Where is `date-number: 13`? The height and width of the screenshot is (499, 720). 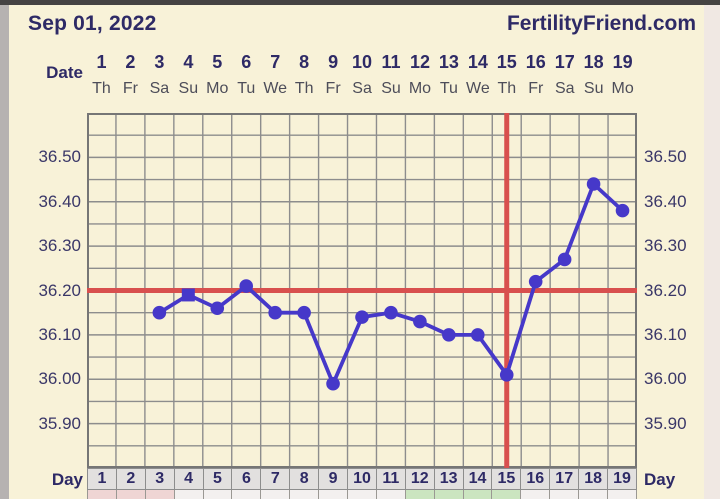
date-number: 13 is located at coordinates (448, 62).